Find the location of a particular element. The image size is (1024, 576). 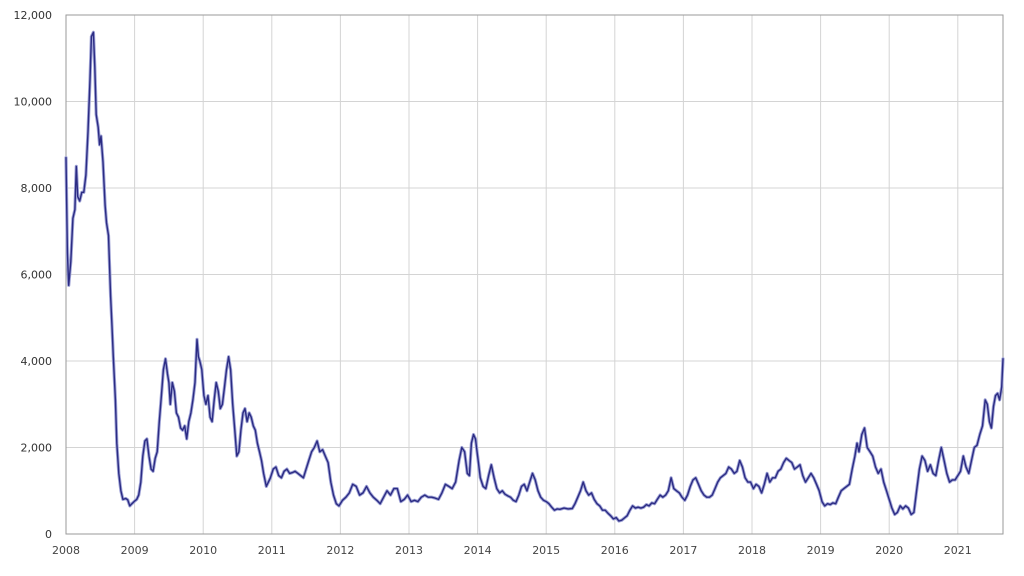

x-tick-label: 2008 is located at coordinates (66, 550).